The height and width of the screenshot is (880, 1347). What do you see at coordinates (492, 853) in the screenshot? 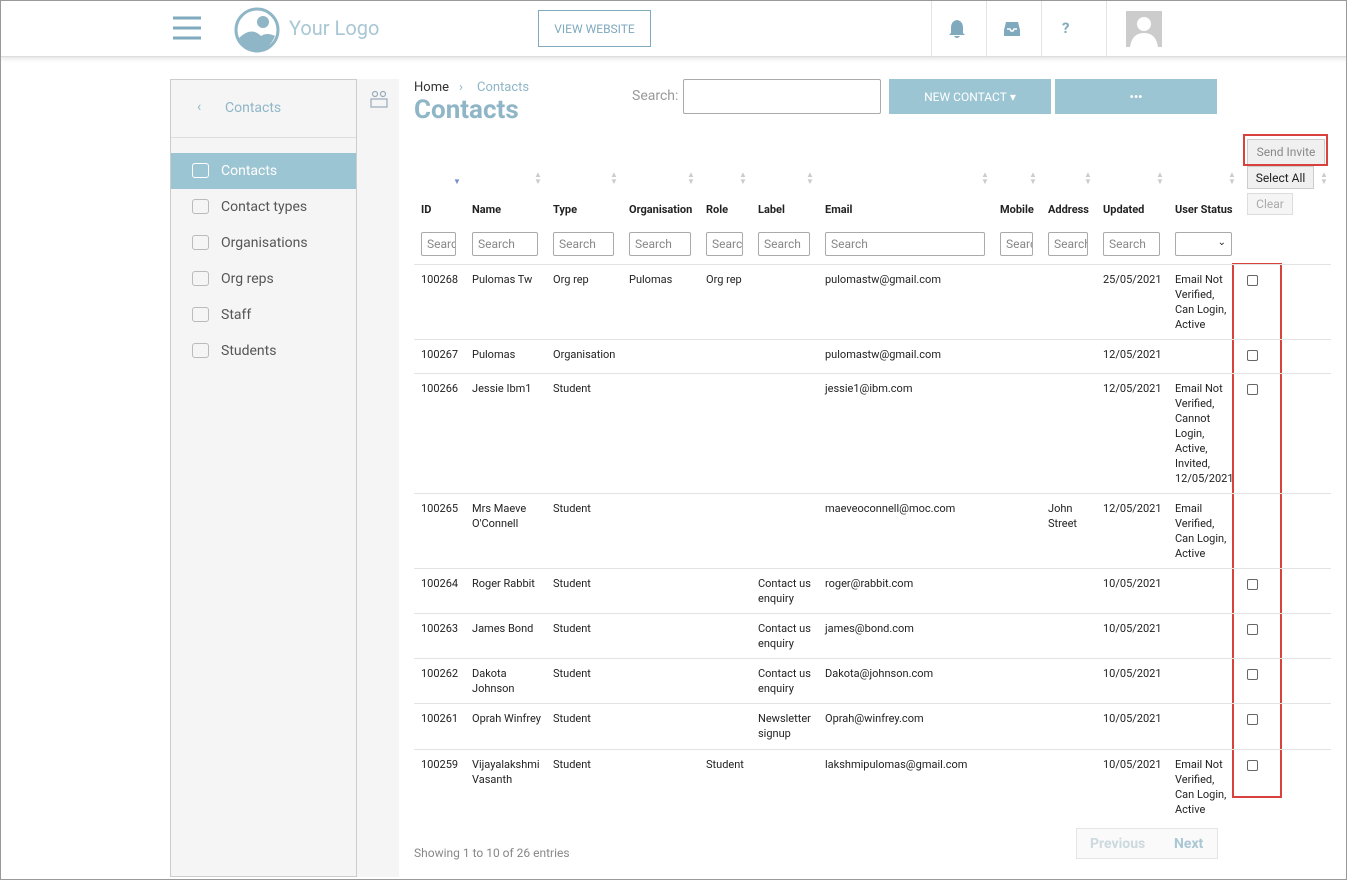
I see `table-info: Showing 1 to 10 of 26 entries` at bounding box center [492, 853].